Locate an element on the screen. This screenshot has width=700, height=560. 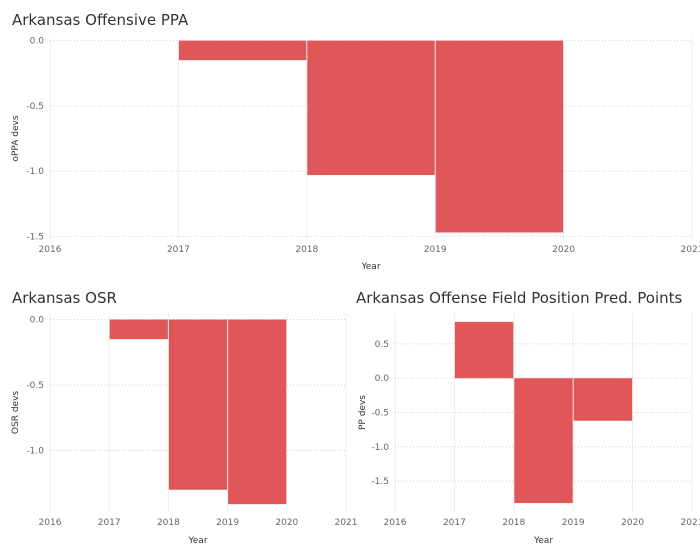
chart-title: Arkansas OSR is located at coordinates (64, 298).